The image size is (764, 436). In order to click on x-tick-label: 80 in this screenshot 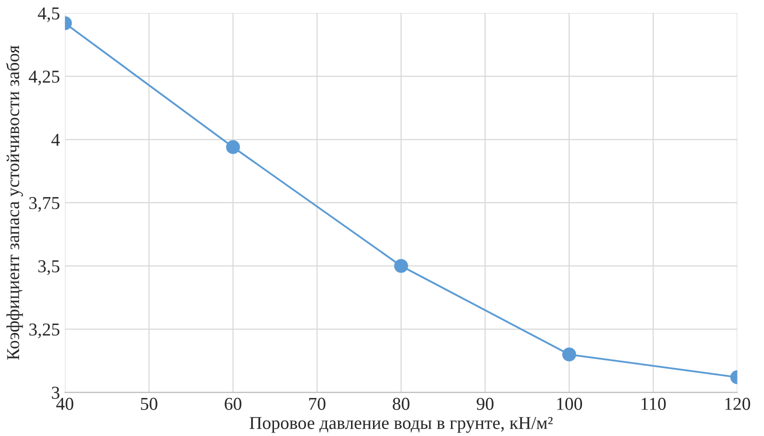, I will do `click(401, 404)`.